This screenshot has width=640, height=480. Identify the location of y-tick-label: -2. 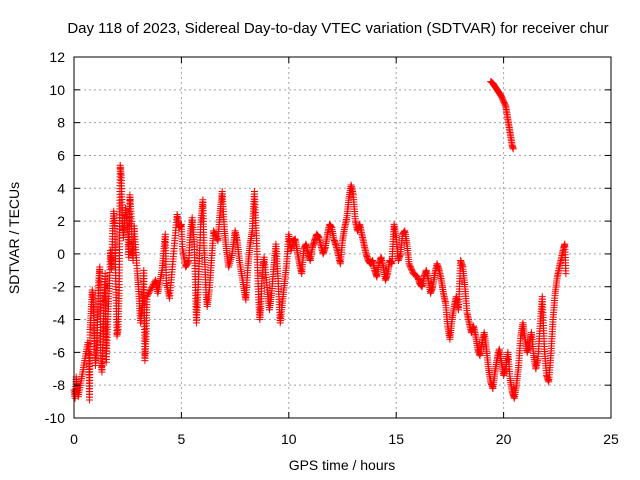
(59, 287).